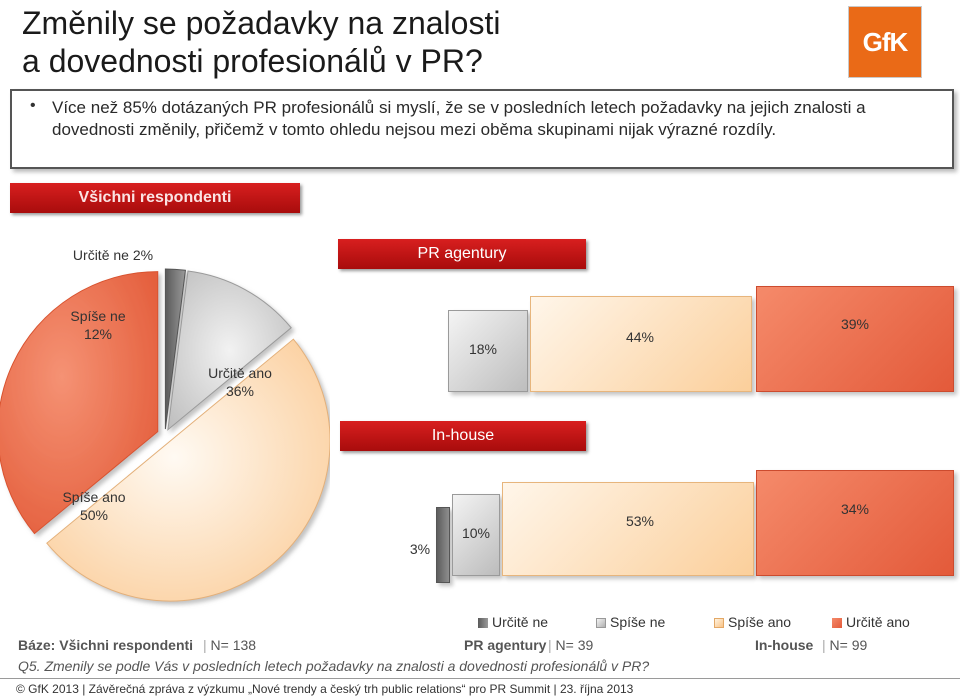 This screenshot has height=697, width=960. I want to click on pie-slice-spise-ne, so click(229, 350).